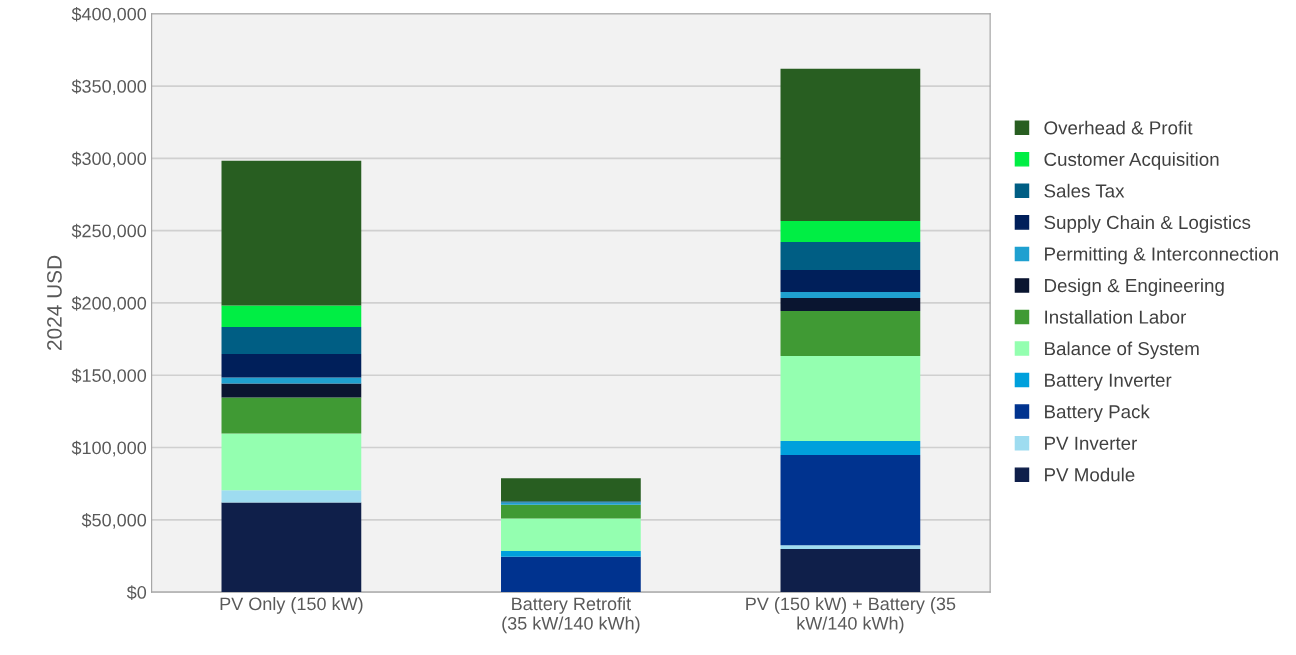 This screenshot has height=655, width=1296. What do you see at coordinates (1131, 161) in the screenshot?
I see `legend-label: Customer Acquisition` at bounding box center [1131, 161].